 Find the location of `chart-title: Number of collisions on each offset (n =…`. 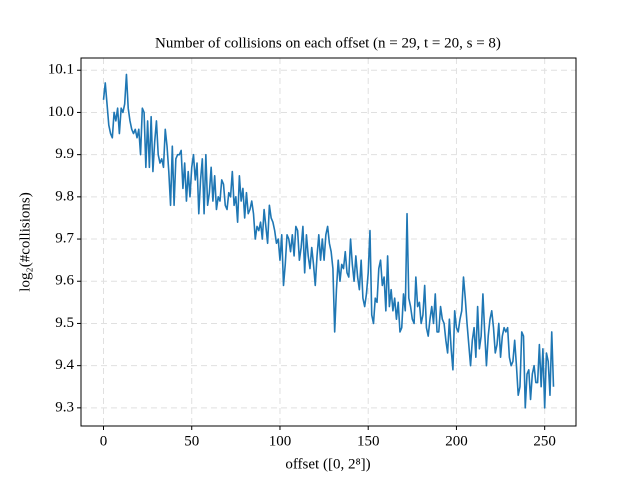

chart-title: Number of collisions on each offset (n =… is located at coordinates (328, 43).